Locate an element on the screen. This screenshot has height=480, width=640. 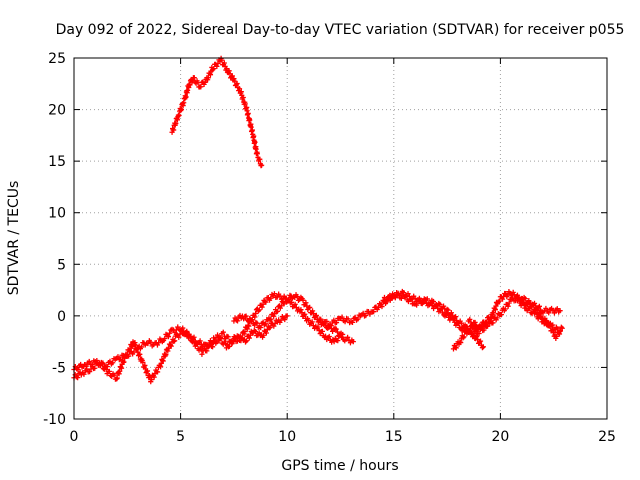
series-arc-high is located at coordinates (217, 112).